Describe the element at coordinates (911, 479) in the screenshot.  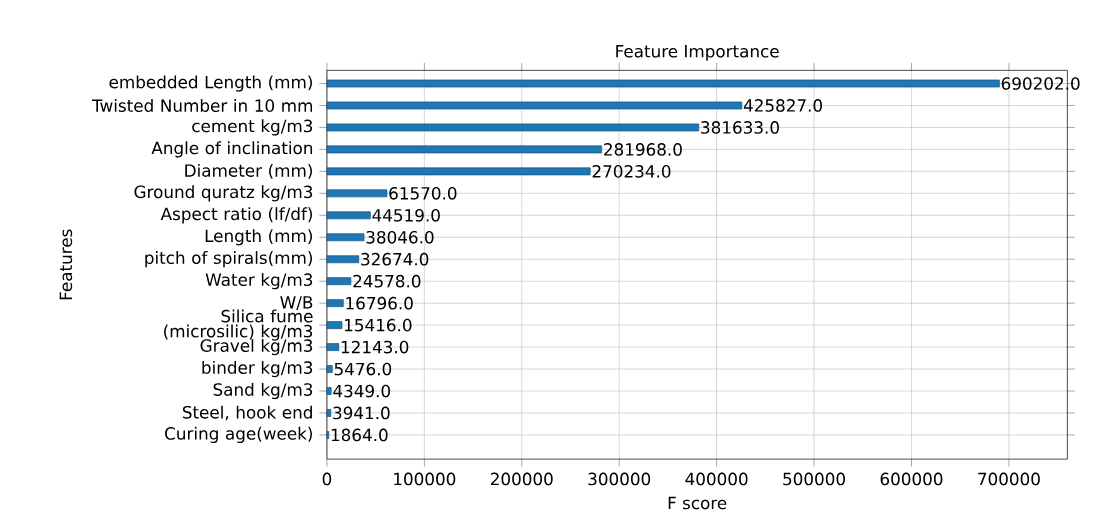
I see `x-tick-label: 600000` at that location.